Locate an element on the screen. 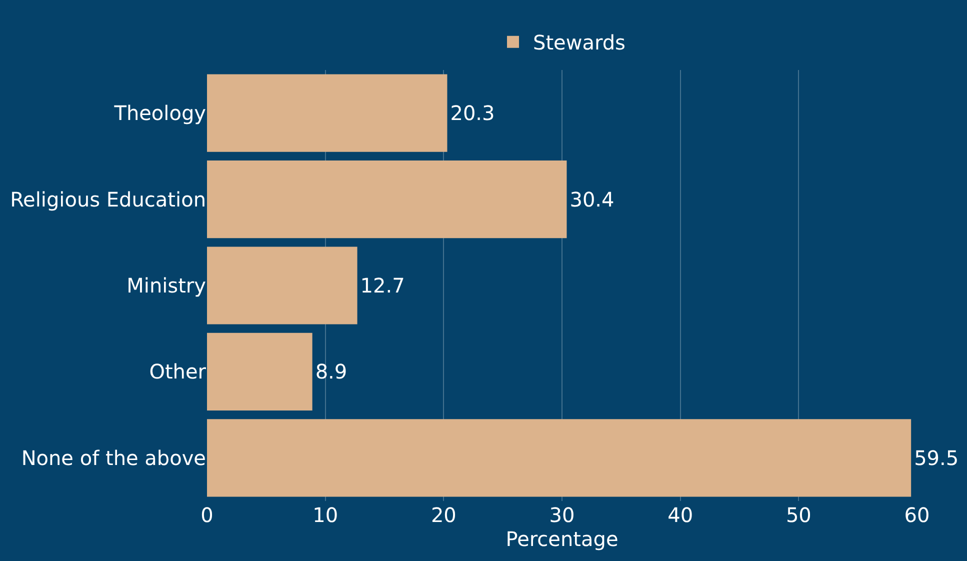 This screenshot has height=561, width=967. data-label: 12.7 is located at coordinates (382, 286).